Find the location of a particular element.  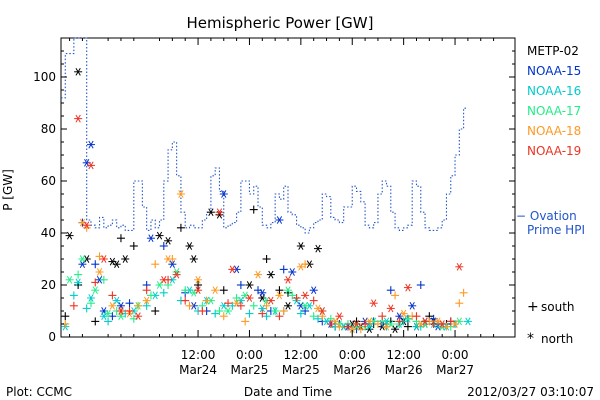

x-tick-time-label: 12:00 is located at coordinates (403, 355).